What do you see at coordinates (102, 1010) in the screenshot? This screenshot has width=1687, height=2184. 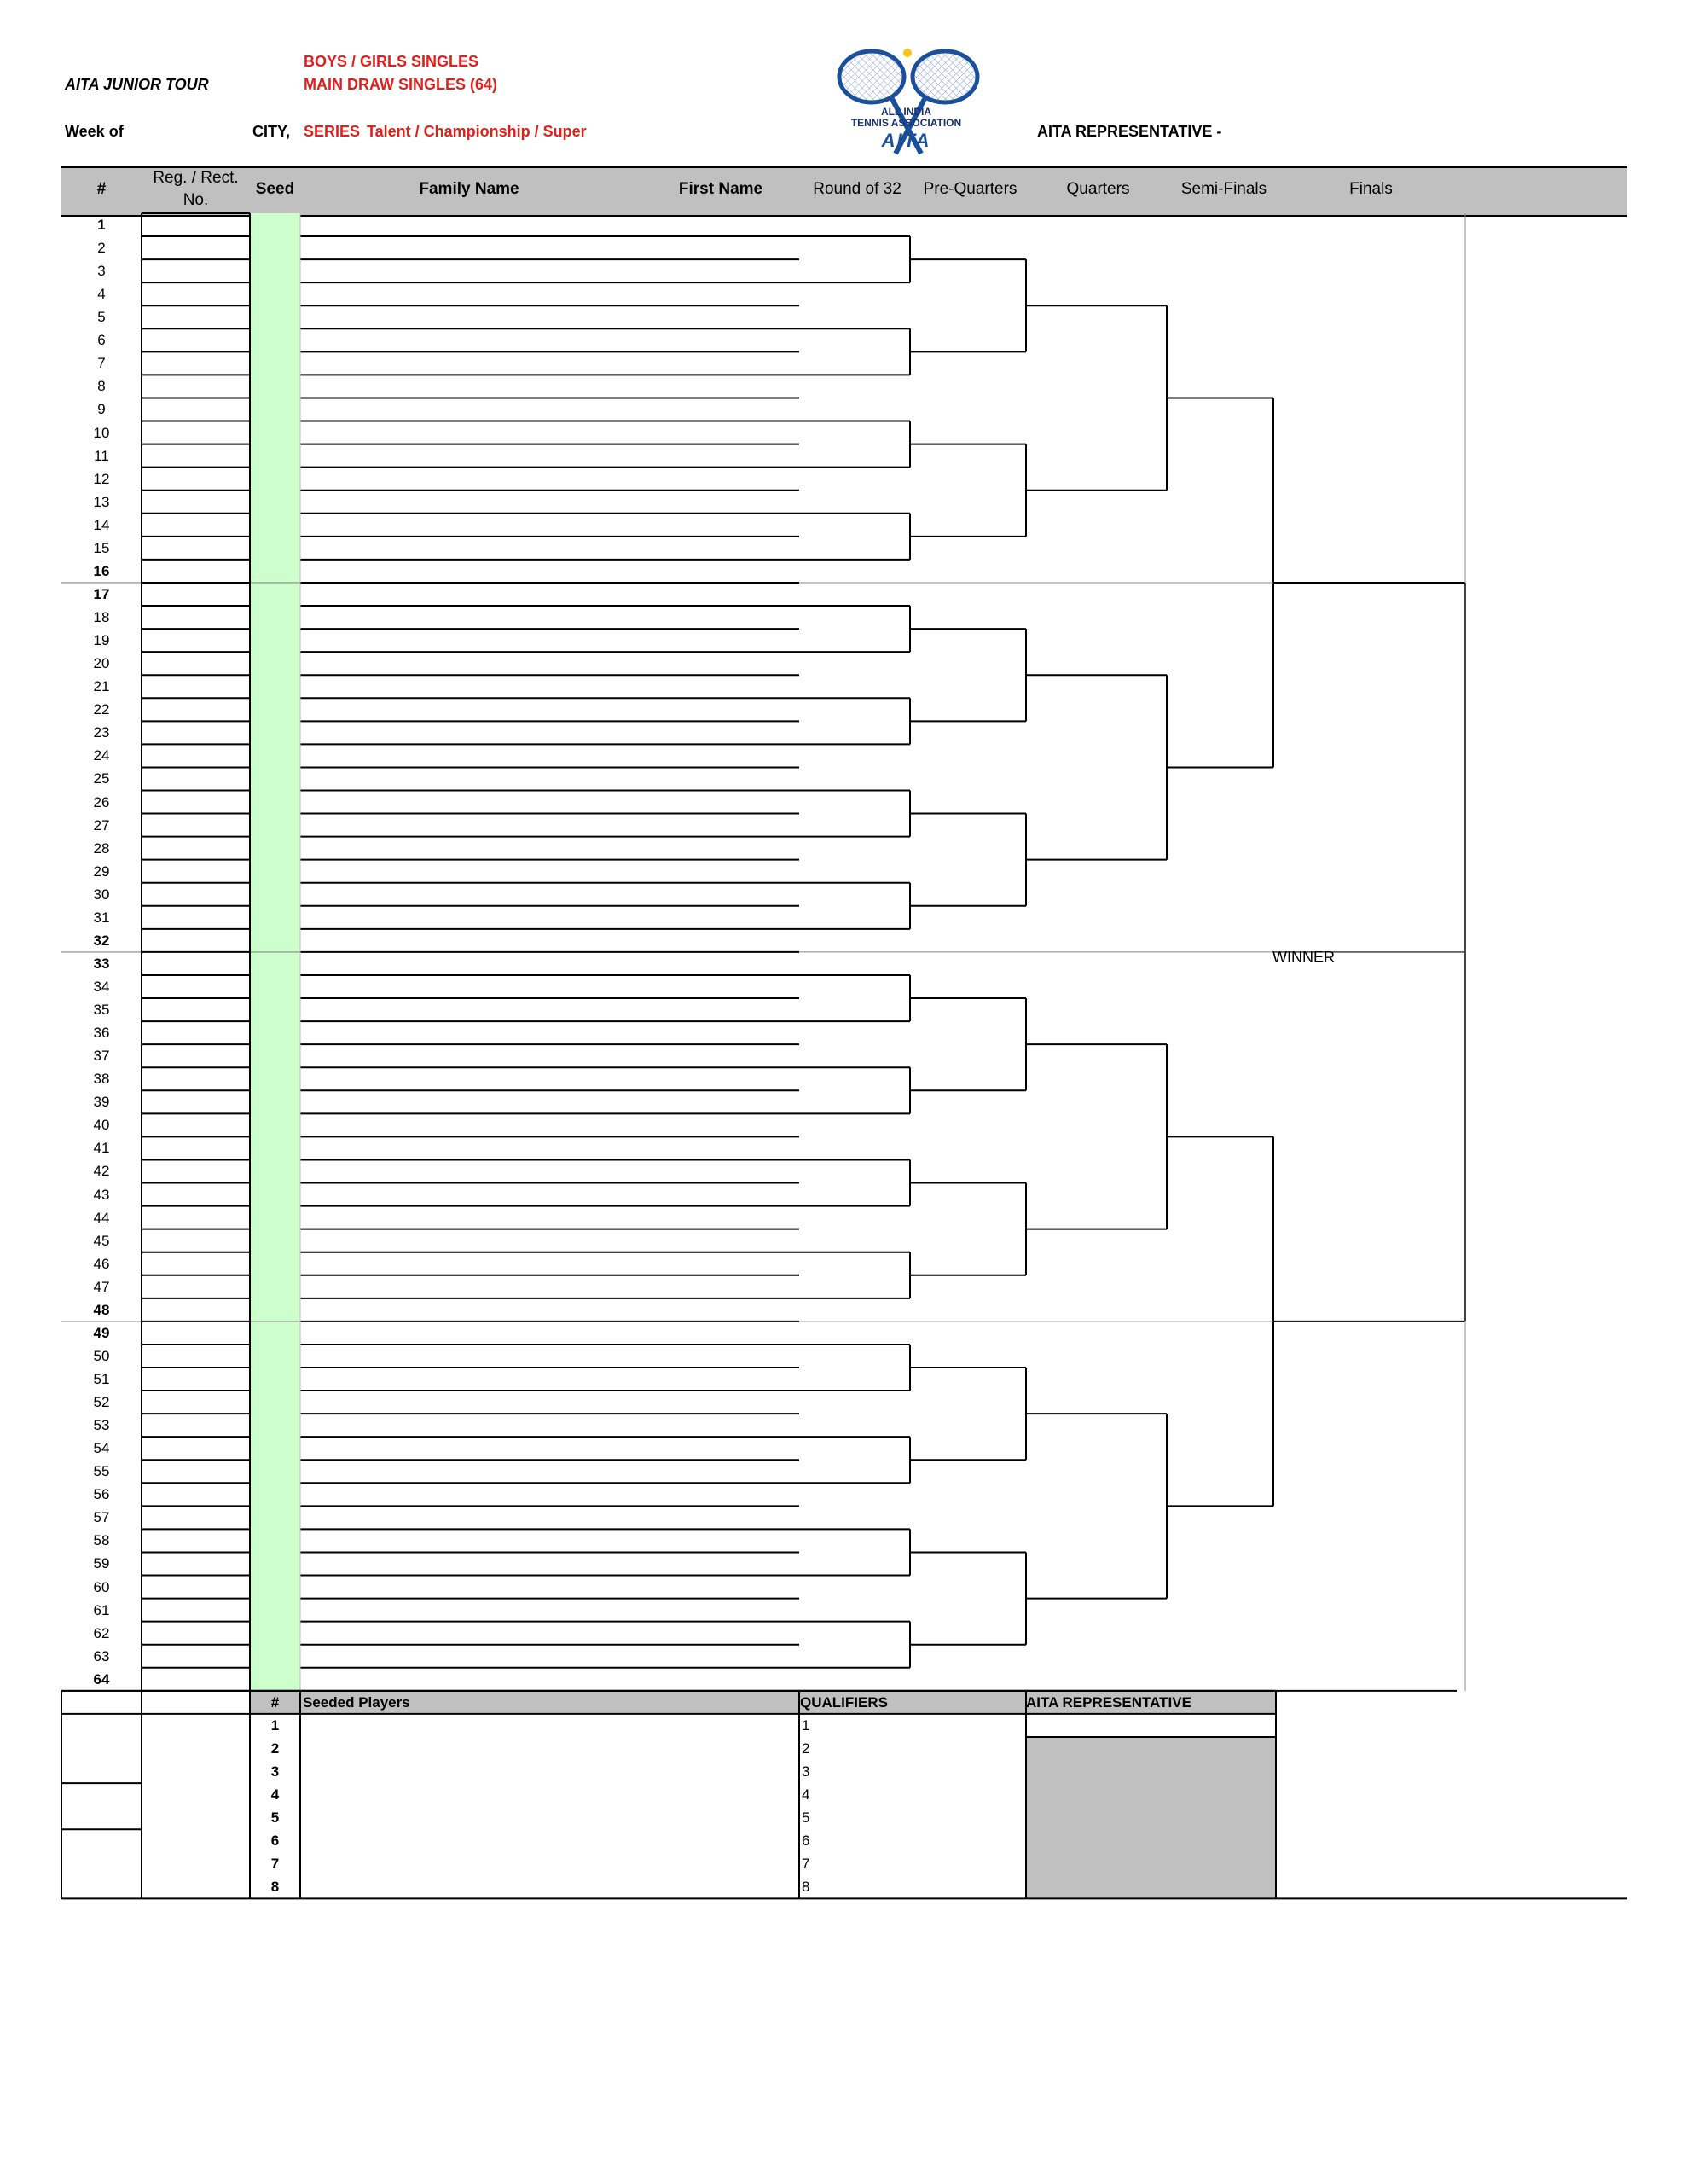 I see `row-number: 35` at bounding box center [102, 1010].